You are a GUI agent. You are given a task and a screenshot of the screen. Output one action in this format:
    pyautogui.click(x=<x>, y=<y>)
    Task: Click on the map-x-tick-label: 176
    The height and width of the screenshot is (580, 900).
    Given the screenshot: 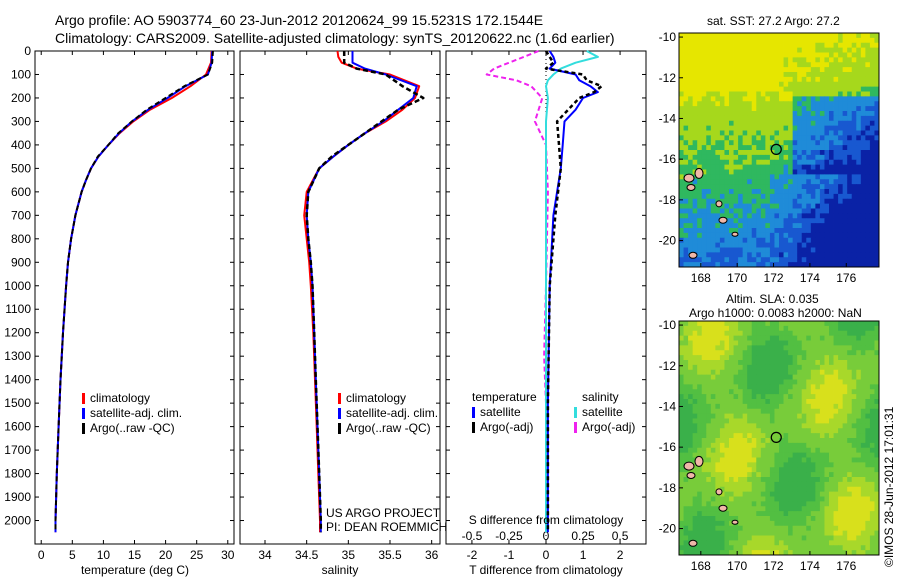 What is the action you would take?
    pyautogui.click(x=846, y=566)
    